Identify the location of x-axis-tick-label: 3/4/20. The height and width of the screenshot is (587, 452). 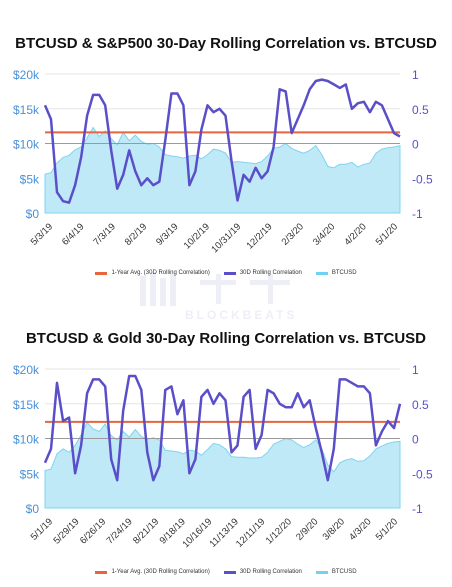
(324, 234).